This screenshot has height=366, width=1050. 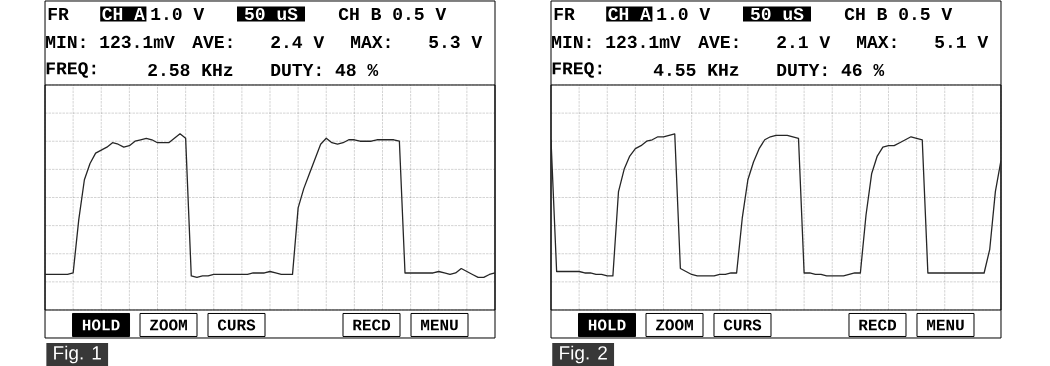 What do you see at coordinates (325, 70) in the screenshot?
I see `text: DUTY: 48 %` at bounding box center [325, 70].